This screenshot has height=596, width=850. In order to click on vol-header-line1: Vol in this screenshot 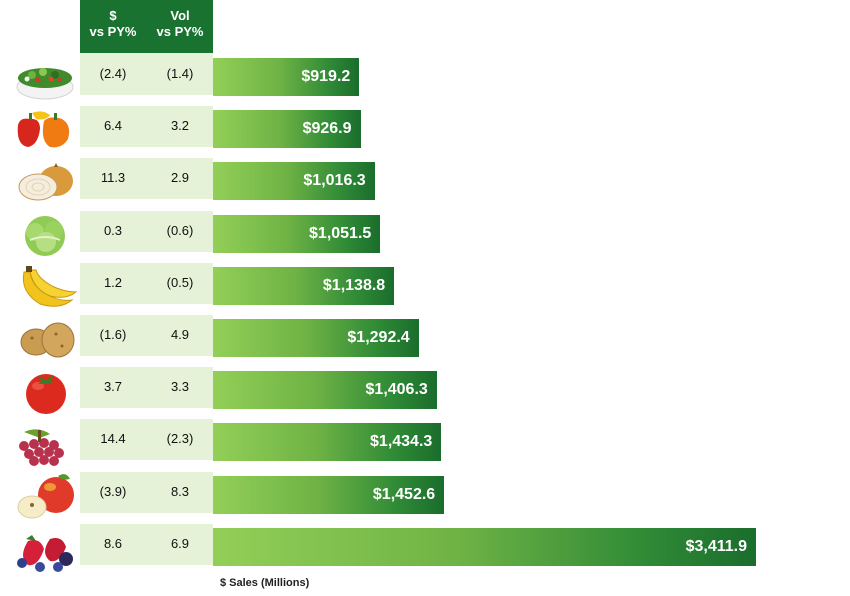, I will do `click(180, 15)`.